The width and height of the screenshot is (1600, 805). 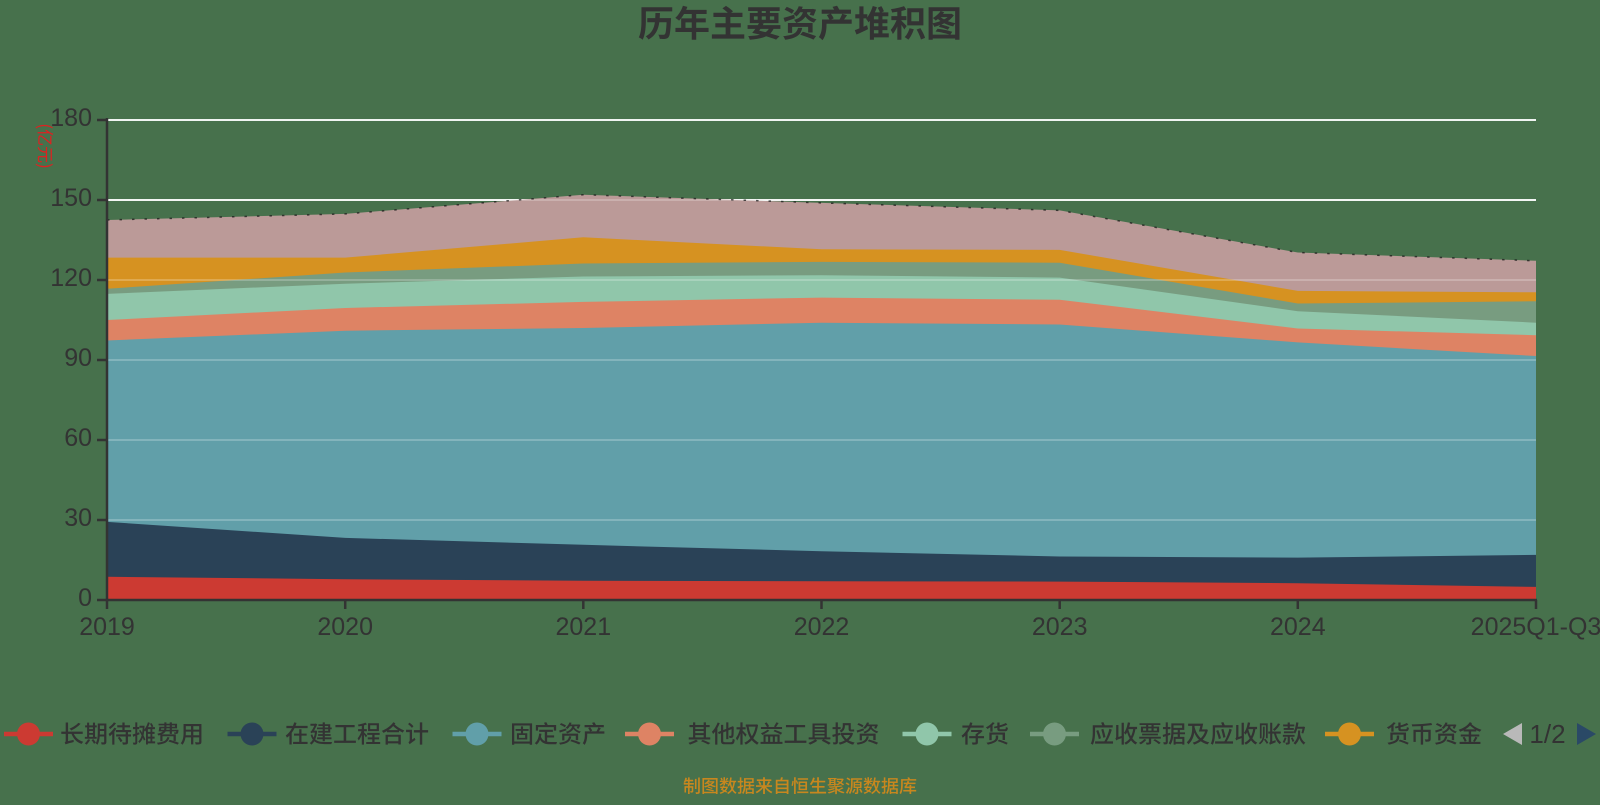 I want to click on svg-text: 2024, so click(x=1298, y=627).